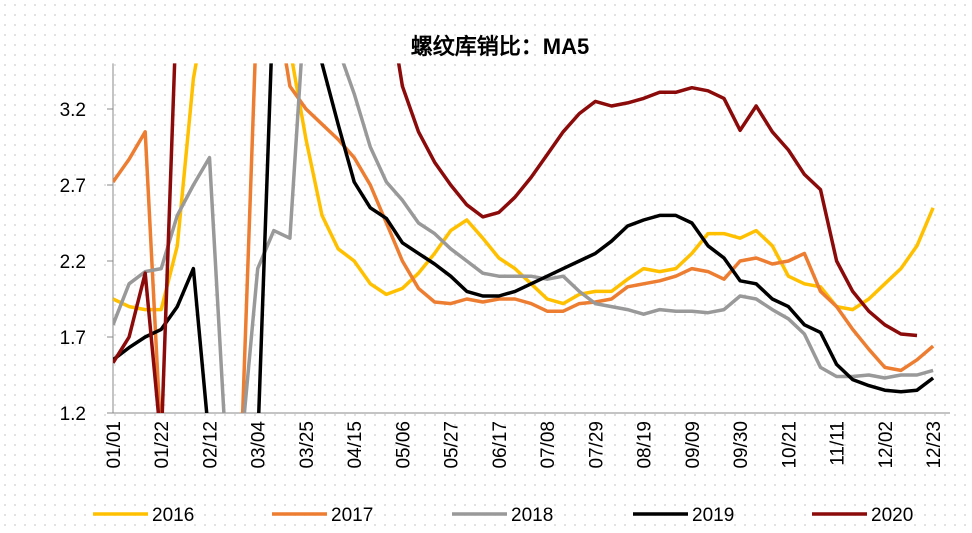 The image size is (972, 533). Describe the element at coordinates (259, 445) in the screenshot. I see `x-tick-label: 03/04` at that location.